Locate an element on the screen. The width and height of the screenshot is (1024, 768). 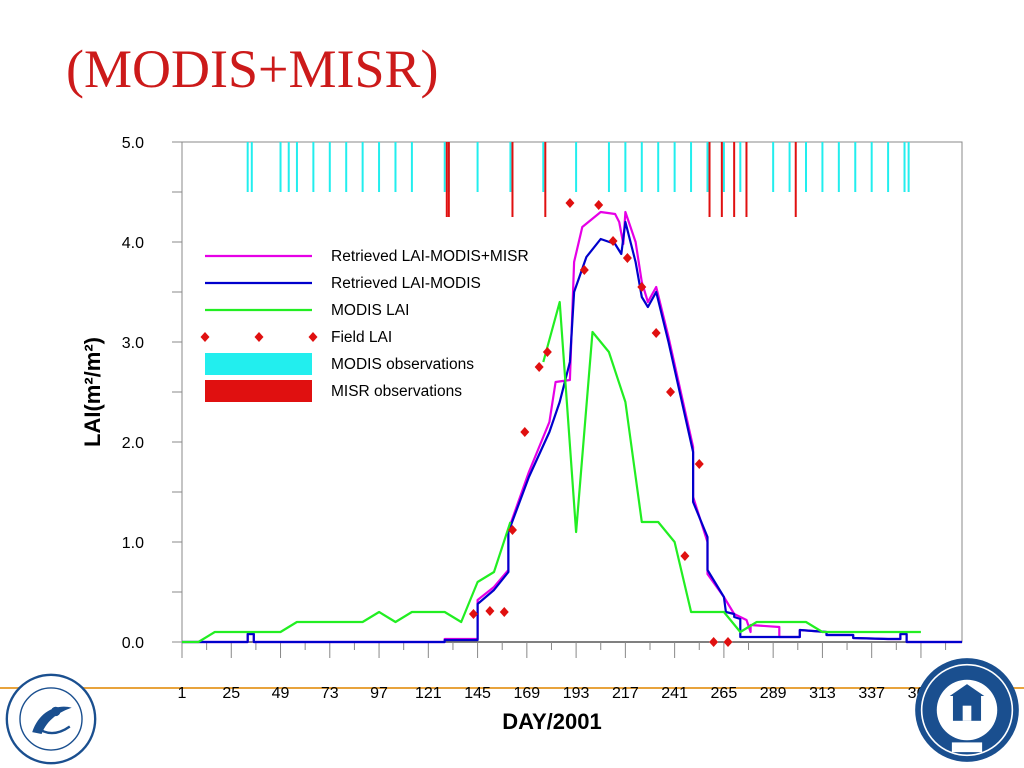
lab-logo is located at coordinates (51, 719).